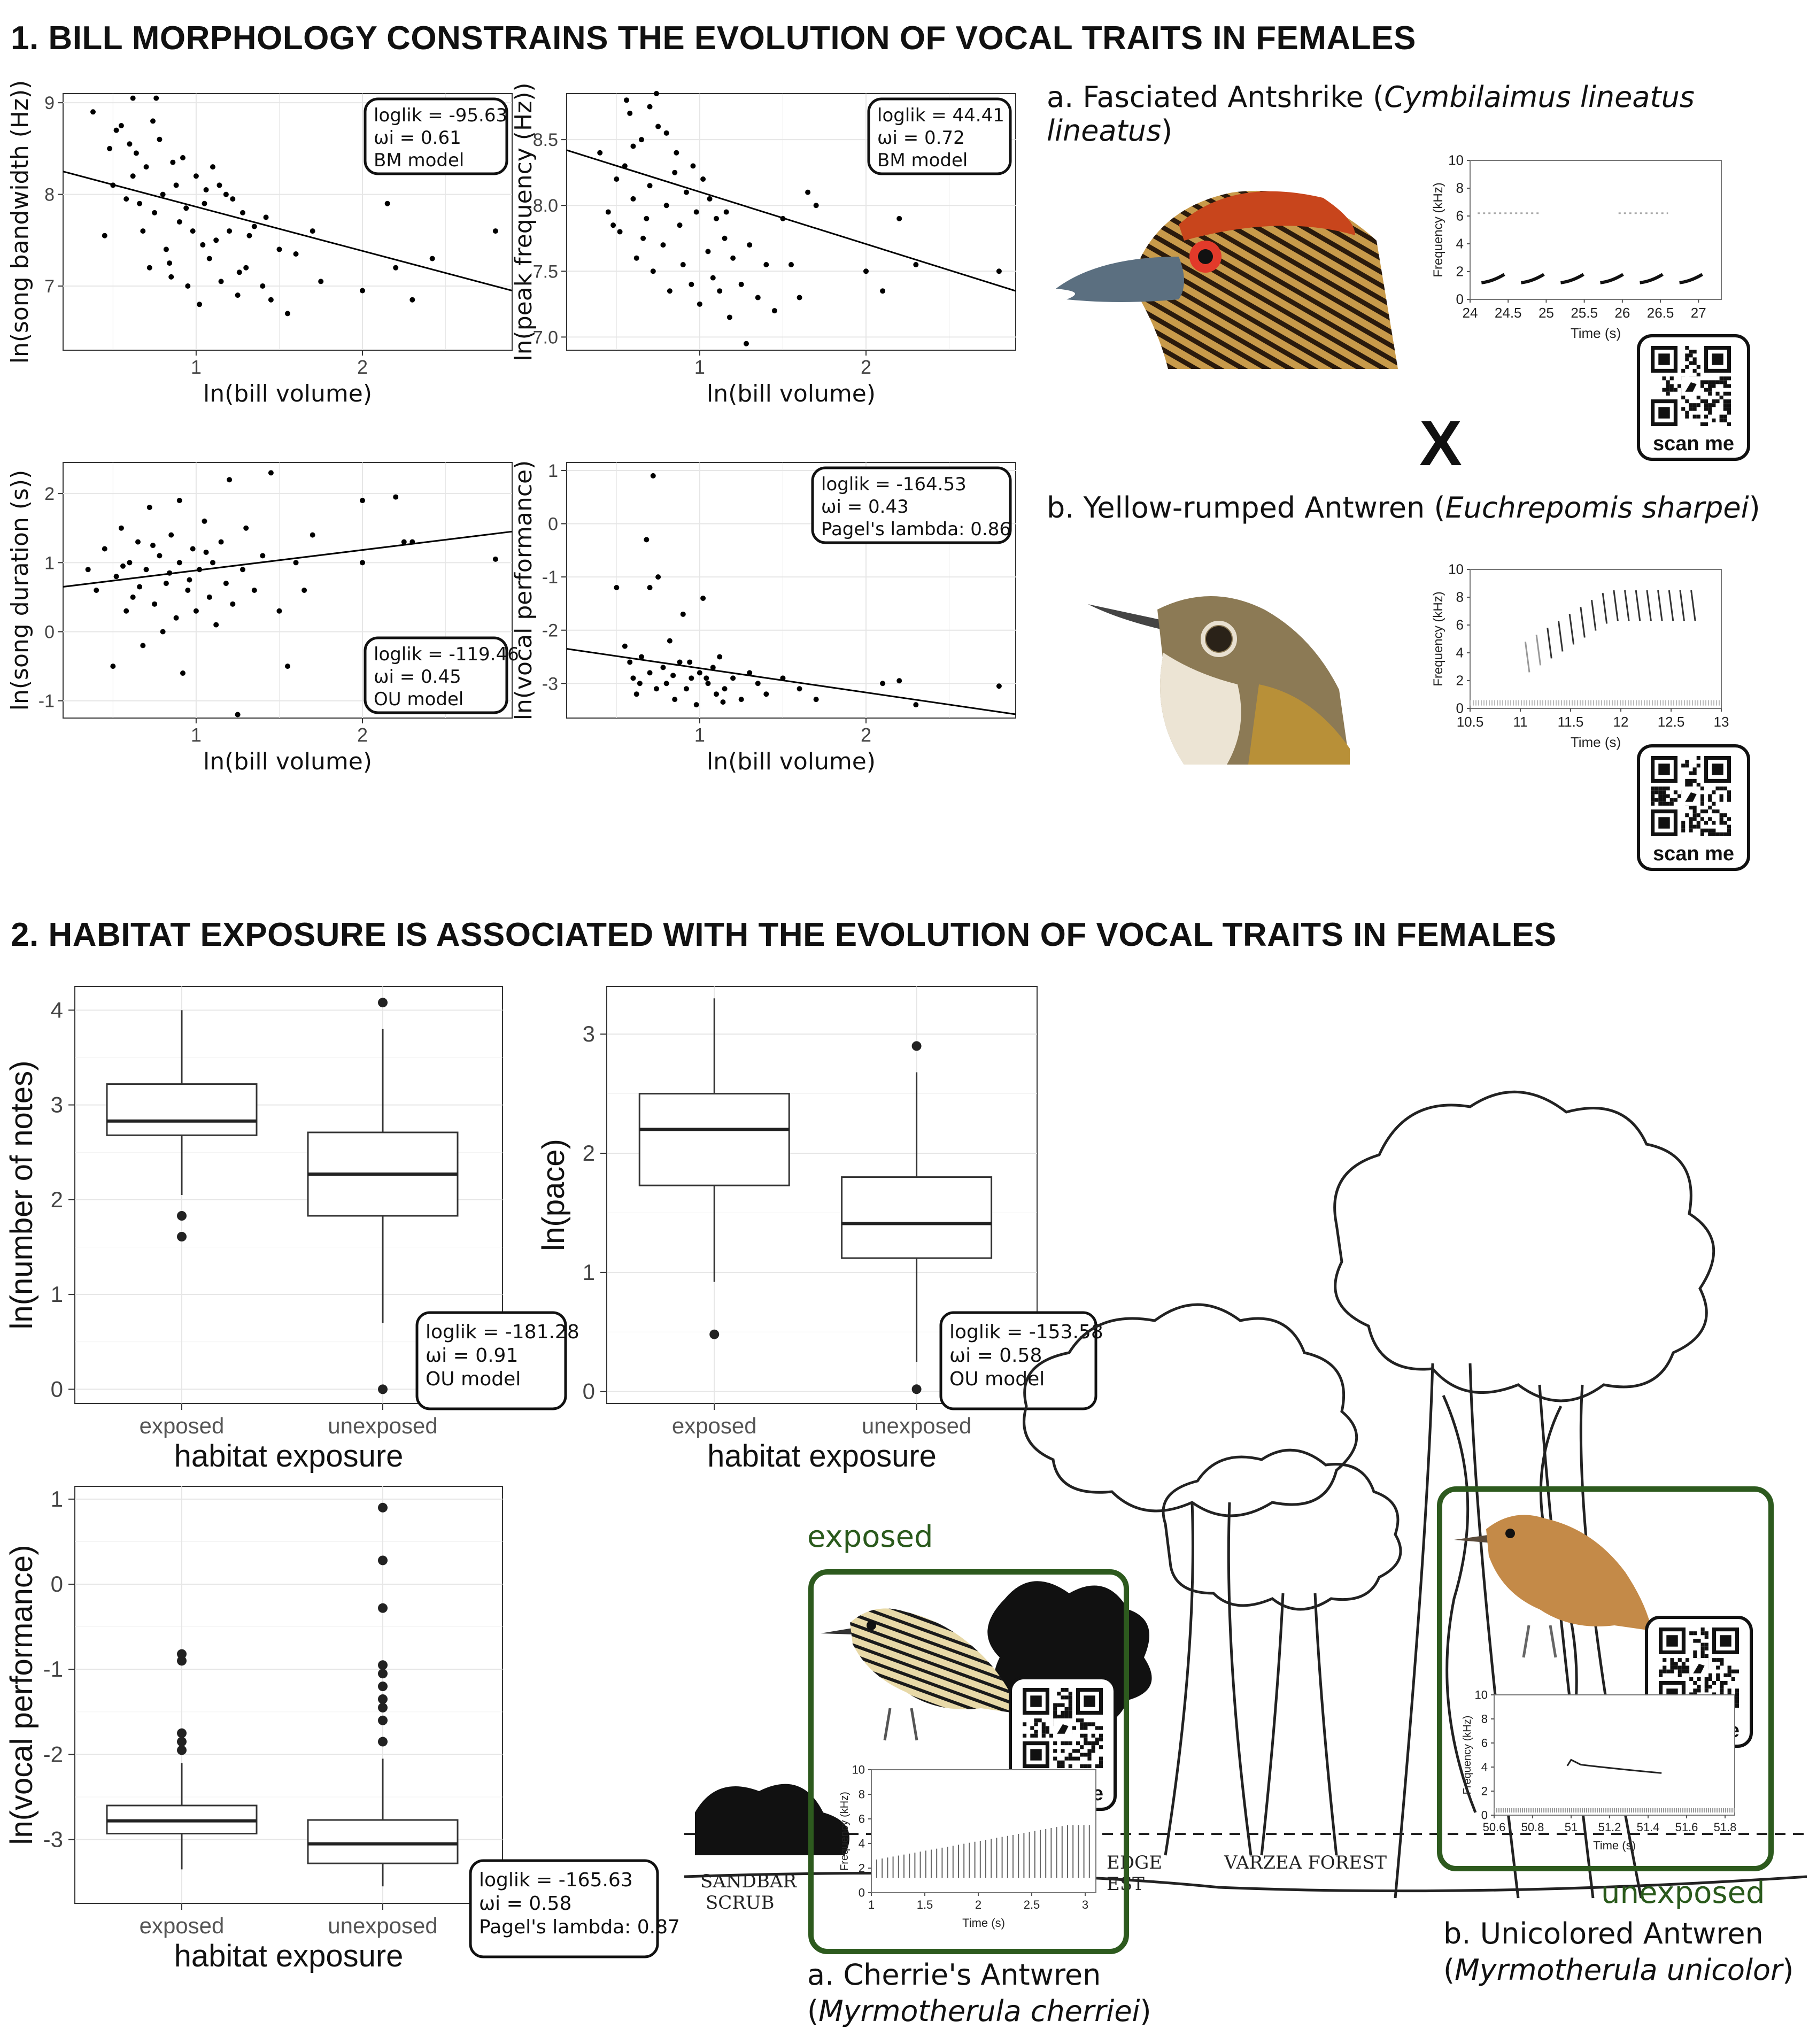 This screenshot has width=1809, height=2044. Describe the element at coordinates (1134, 1862) in the screenshot. I see `forest-label-edge: EDGE` at that location.